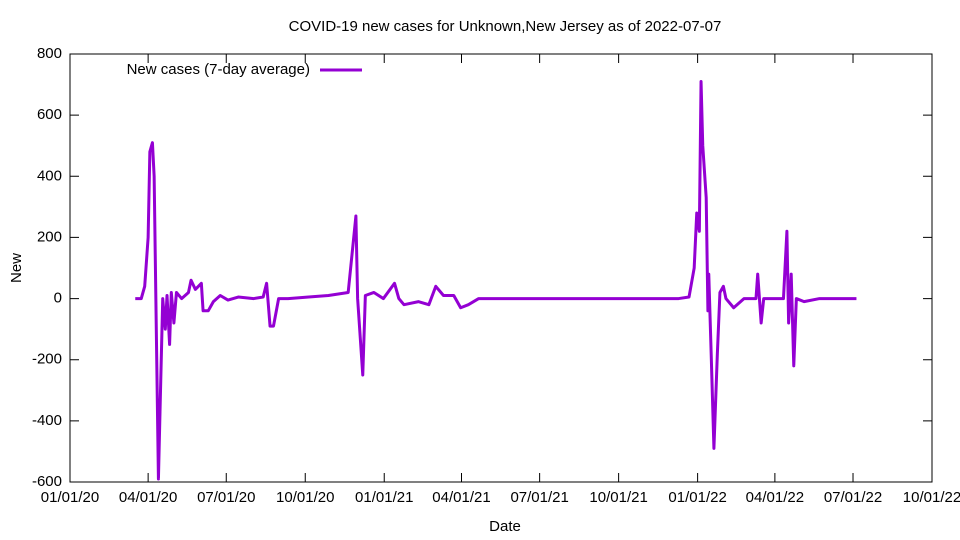 Image resolution: width=960 pixels, height=540 pixels. I want to click on x-tick-label: 04/01/20, so click(148, 497).